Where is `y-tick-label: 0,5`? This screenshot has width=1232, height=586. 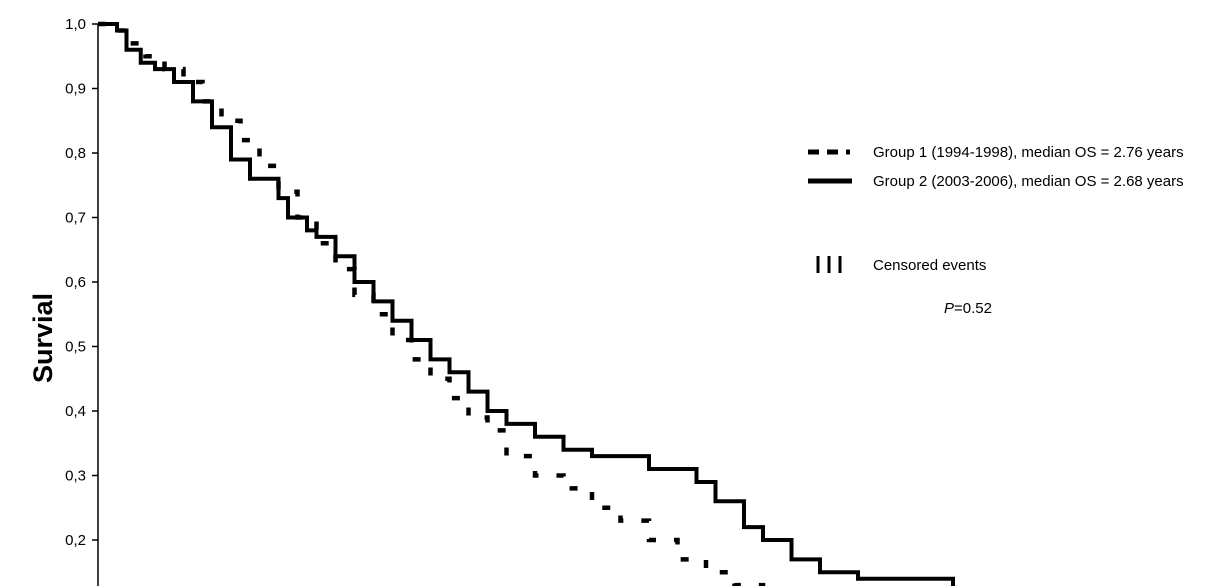
y-tick-label: 0,5 is located at coordinates (75, 347).